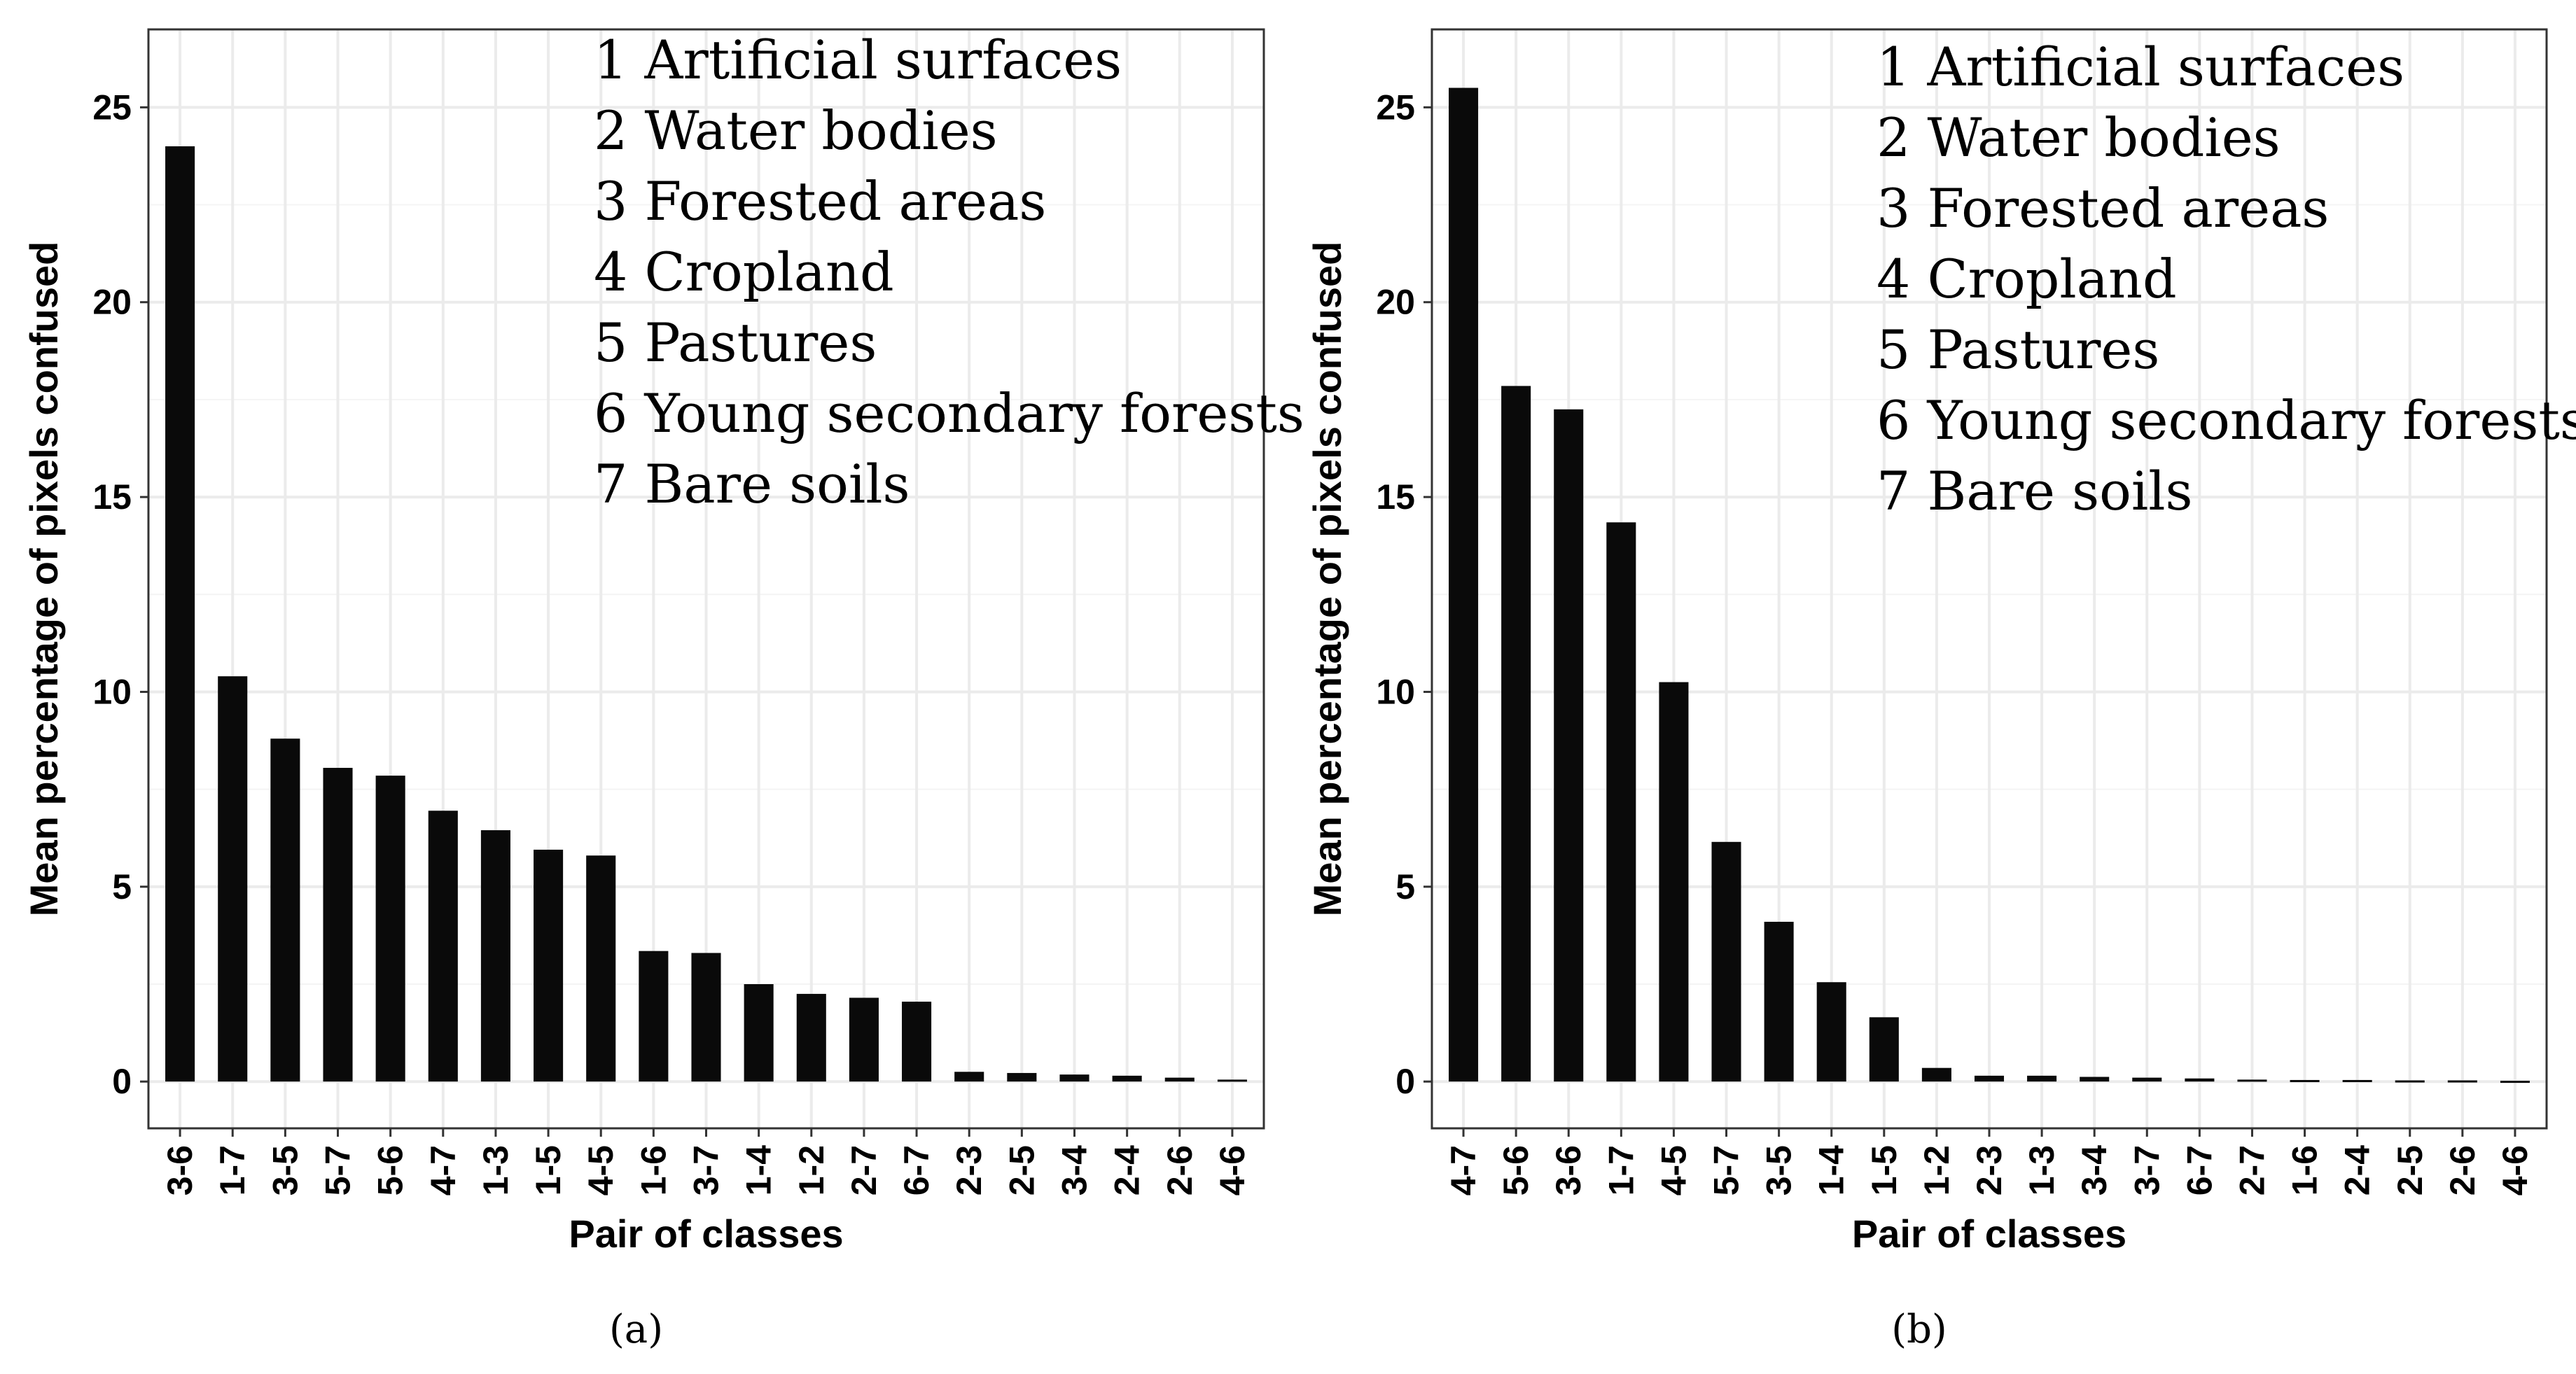 Image resolution: width=2576 pixels, height=1374 pixels. What do you see at coordinates (636, 1329) in the screenshot?
I see `panel-caption: (a)` at bounding box center [636, 1329].